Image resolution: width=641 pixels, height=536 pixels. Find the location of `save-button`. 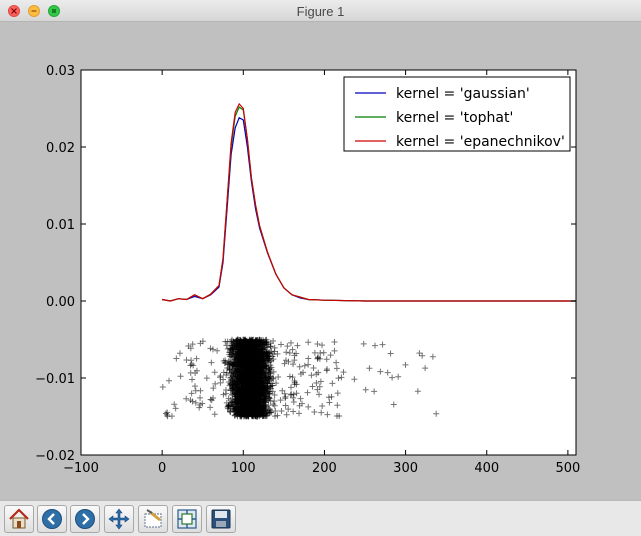

save-button is located at coordinates (221, 519).